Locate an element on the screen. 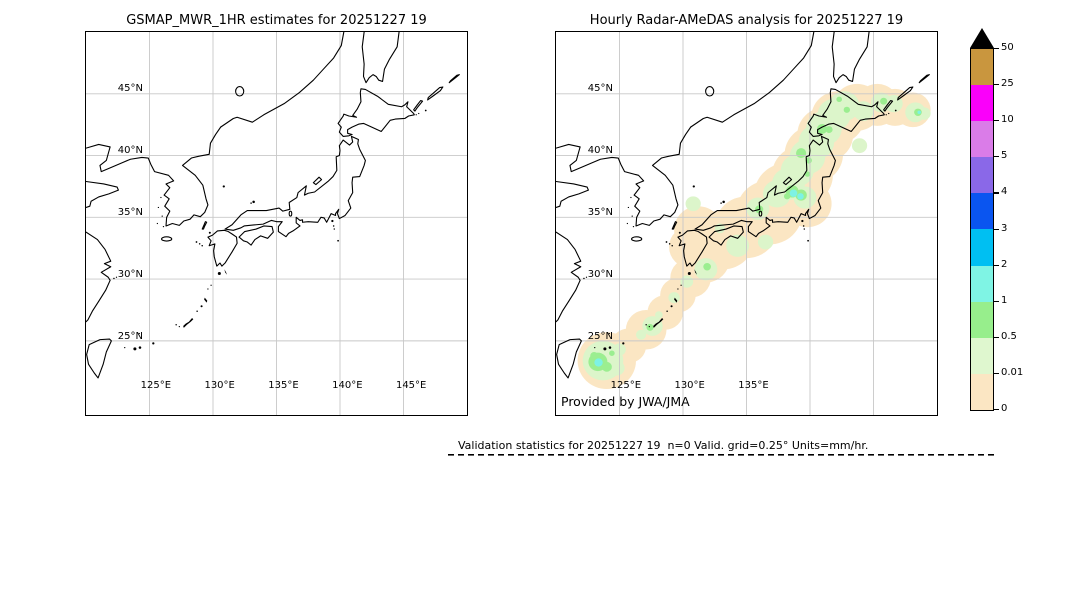 This screenshot has width=1080, height=612. colorbar-tick-label: 2 is located at coordinates (1004, 264).